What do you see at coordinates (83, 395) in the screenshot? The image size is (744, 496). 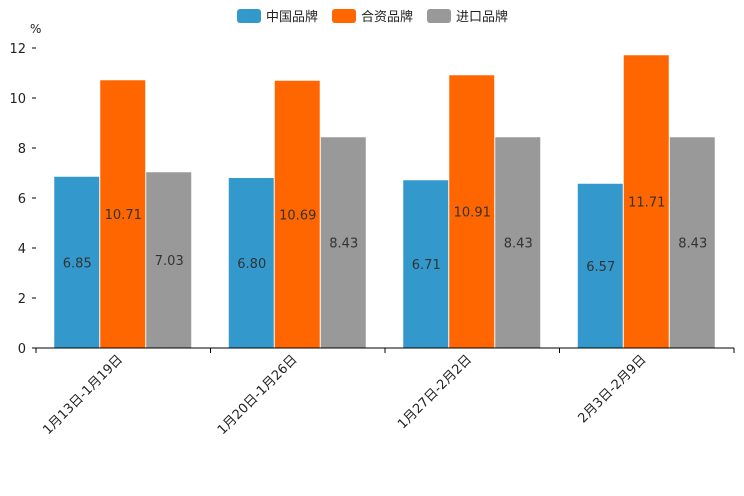 I see `x-category-label-1: 1月13日-1月19日` at bounding box center [83, 395].